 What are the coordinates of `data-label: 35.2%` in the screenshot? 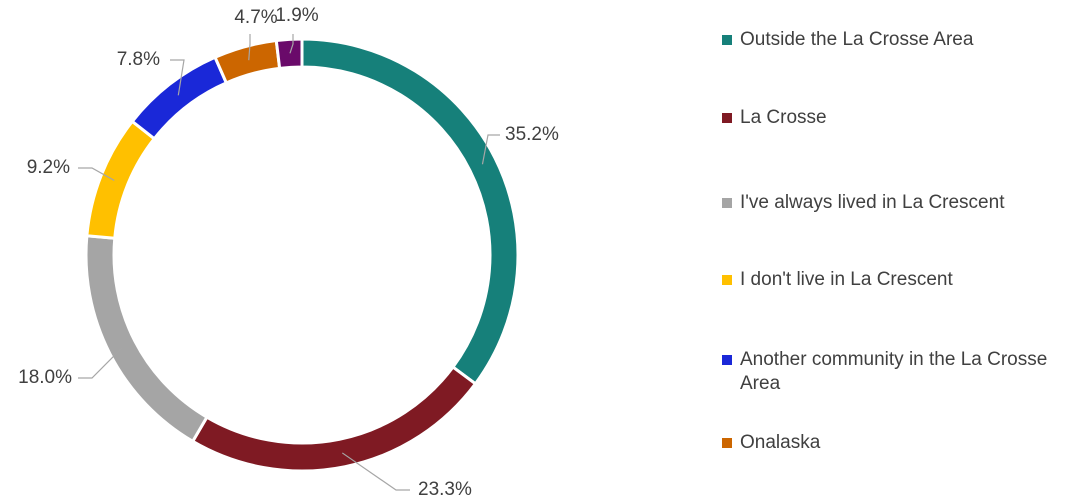 It's located at (532, 134).